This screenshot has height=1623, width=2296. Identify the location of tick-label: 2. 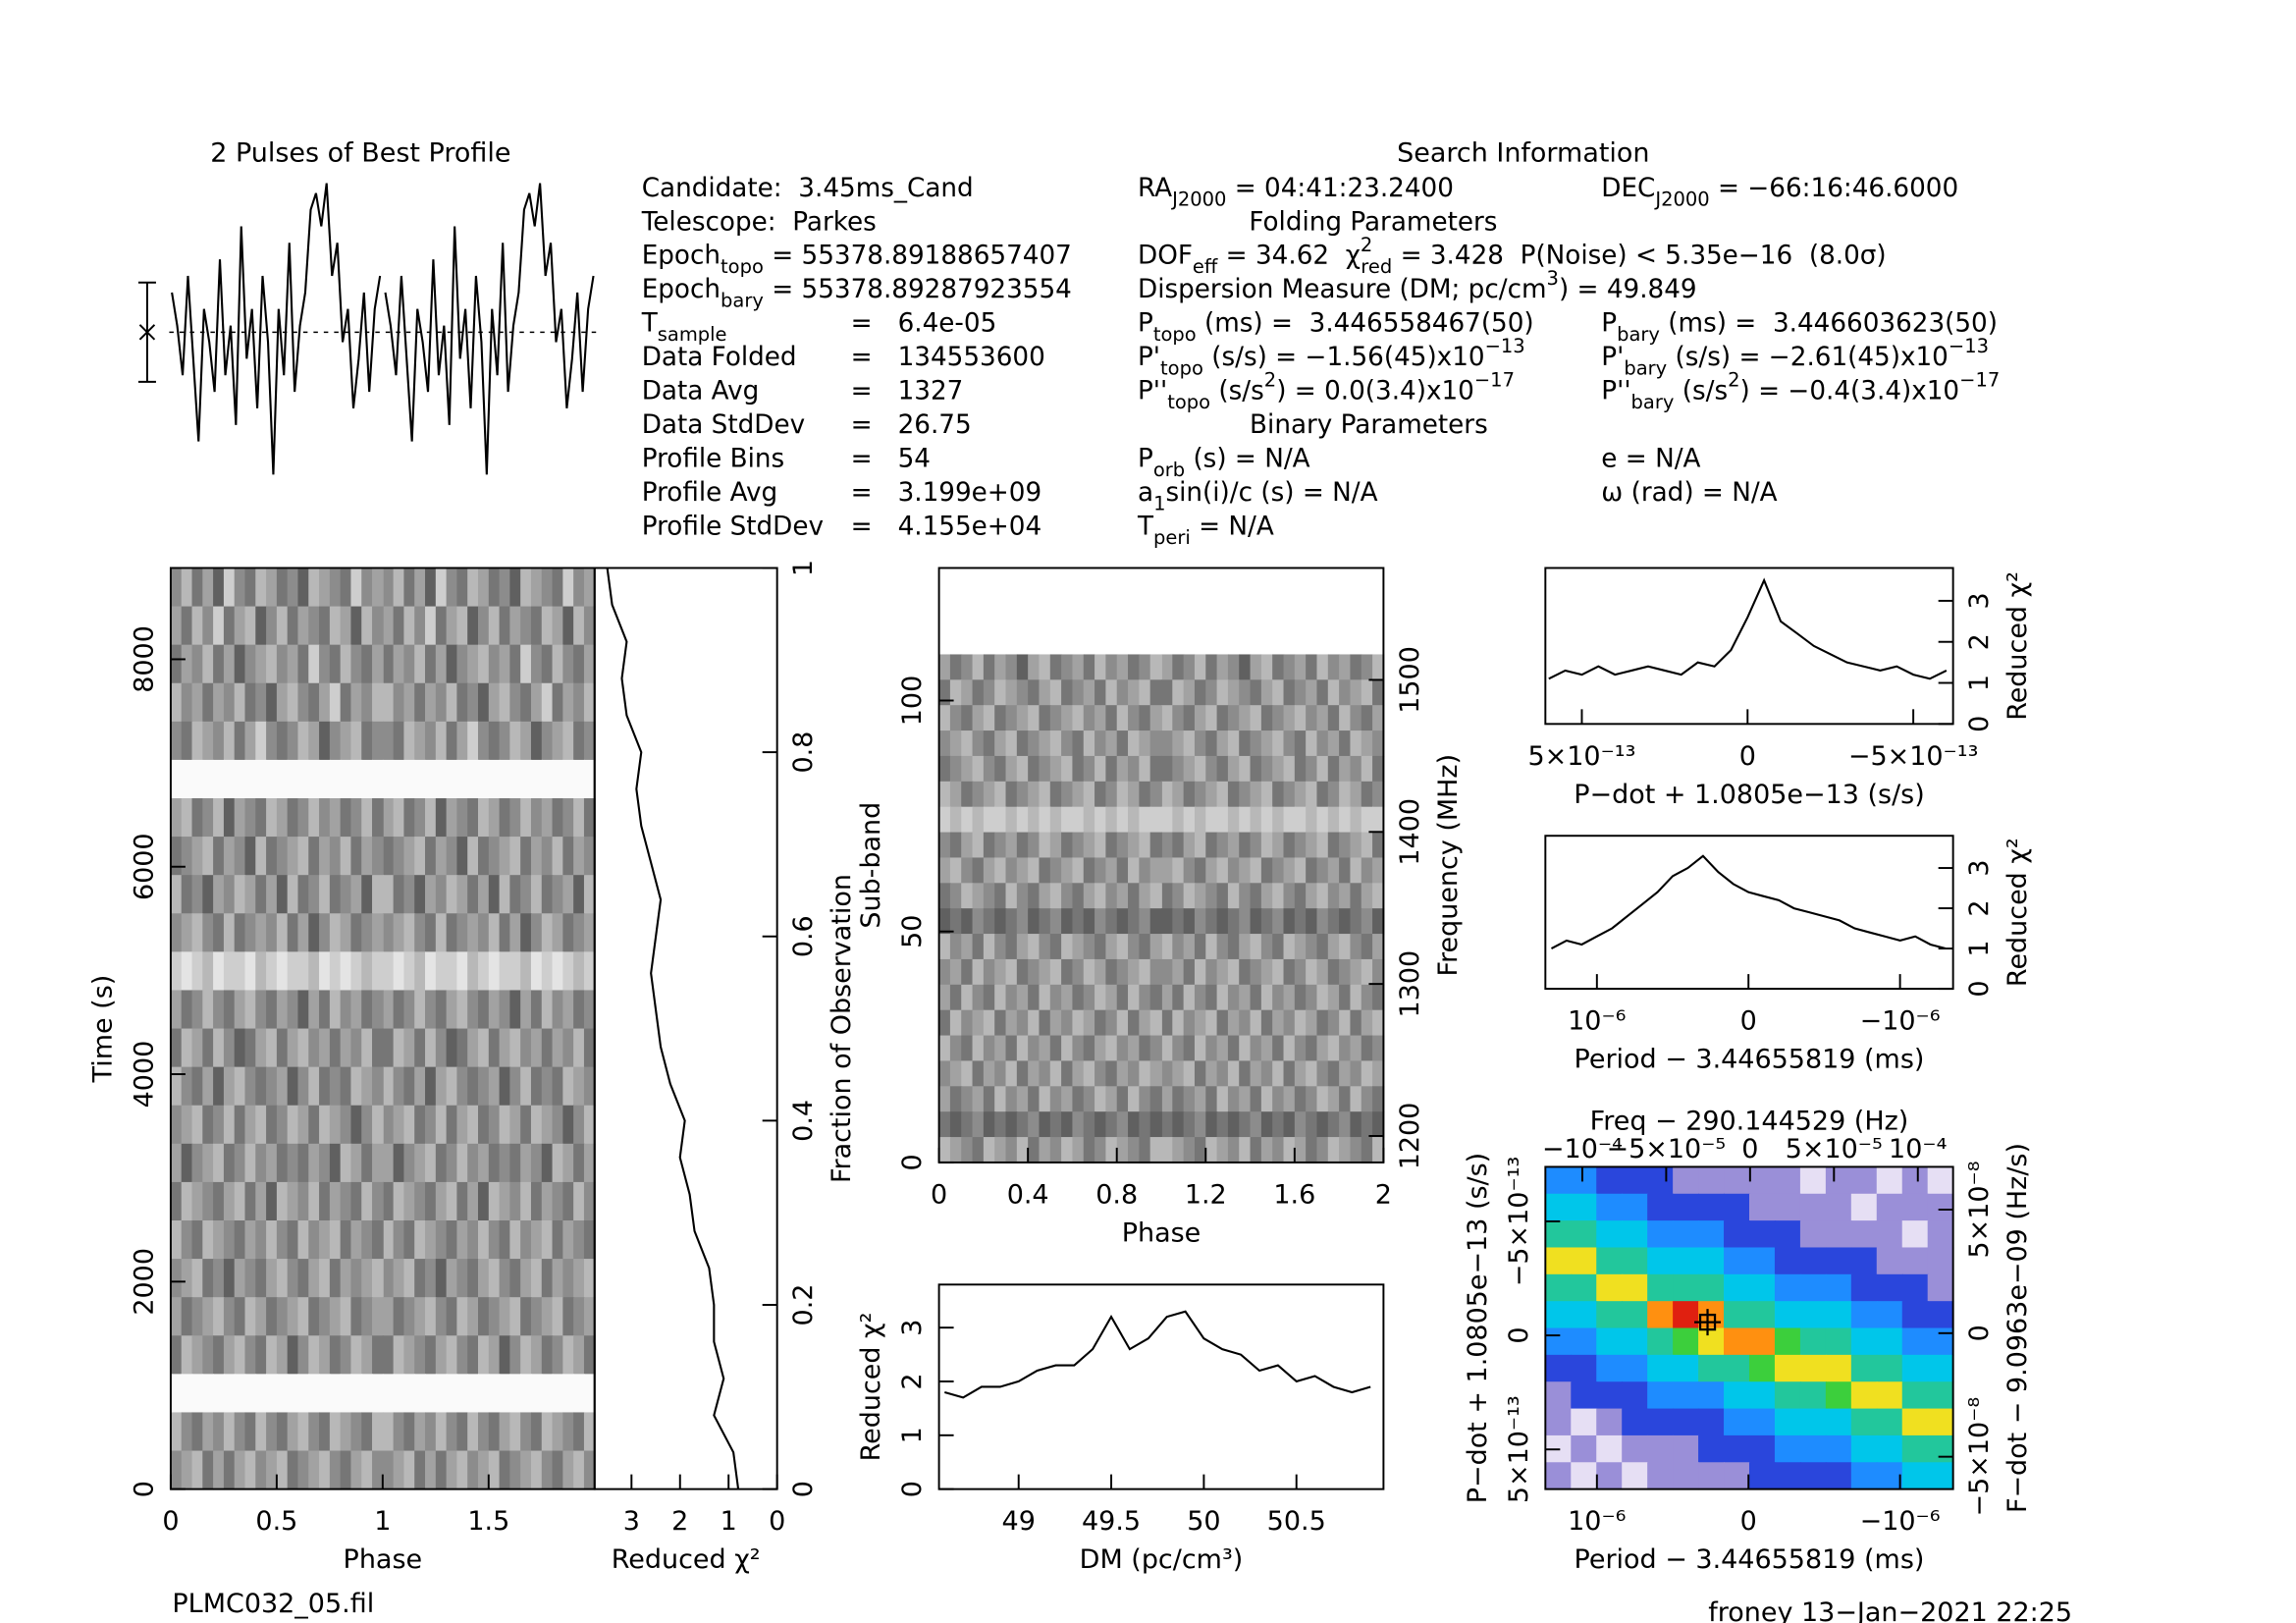
(1979, 641).